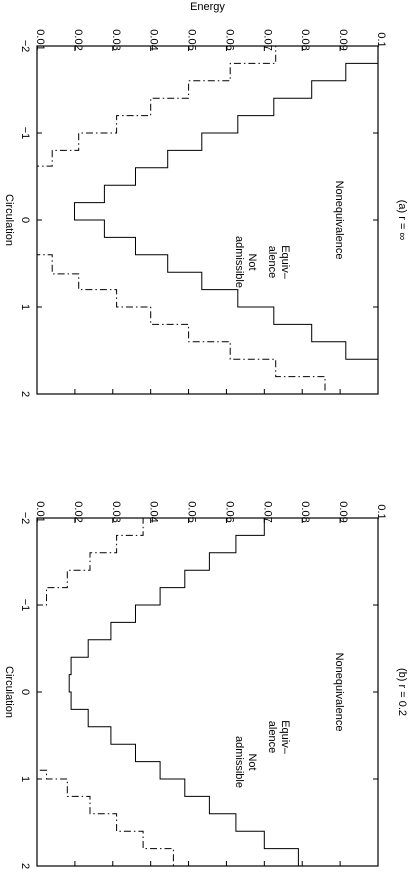  Describe the element at coordinates (402, 220) in the screenshot. I see `panel-label: (a) r = ∞` at that location.